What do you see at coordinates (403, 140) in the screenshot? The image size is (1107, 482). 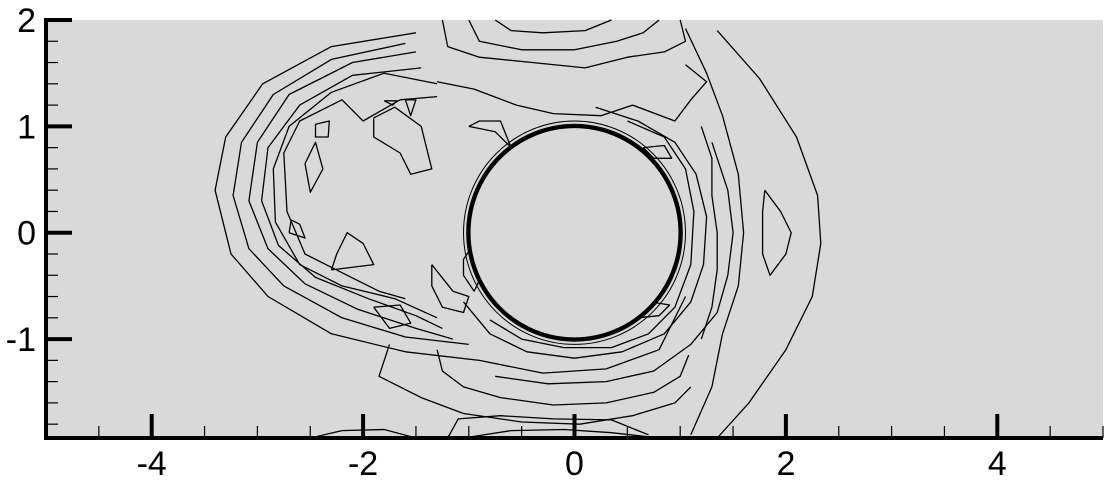 I see `contour-line-blob-k` at bounding box center [403, 140].